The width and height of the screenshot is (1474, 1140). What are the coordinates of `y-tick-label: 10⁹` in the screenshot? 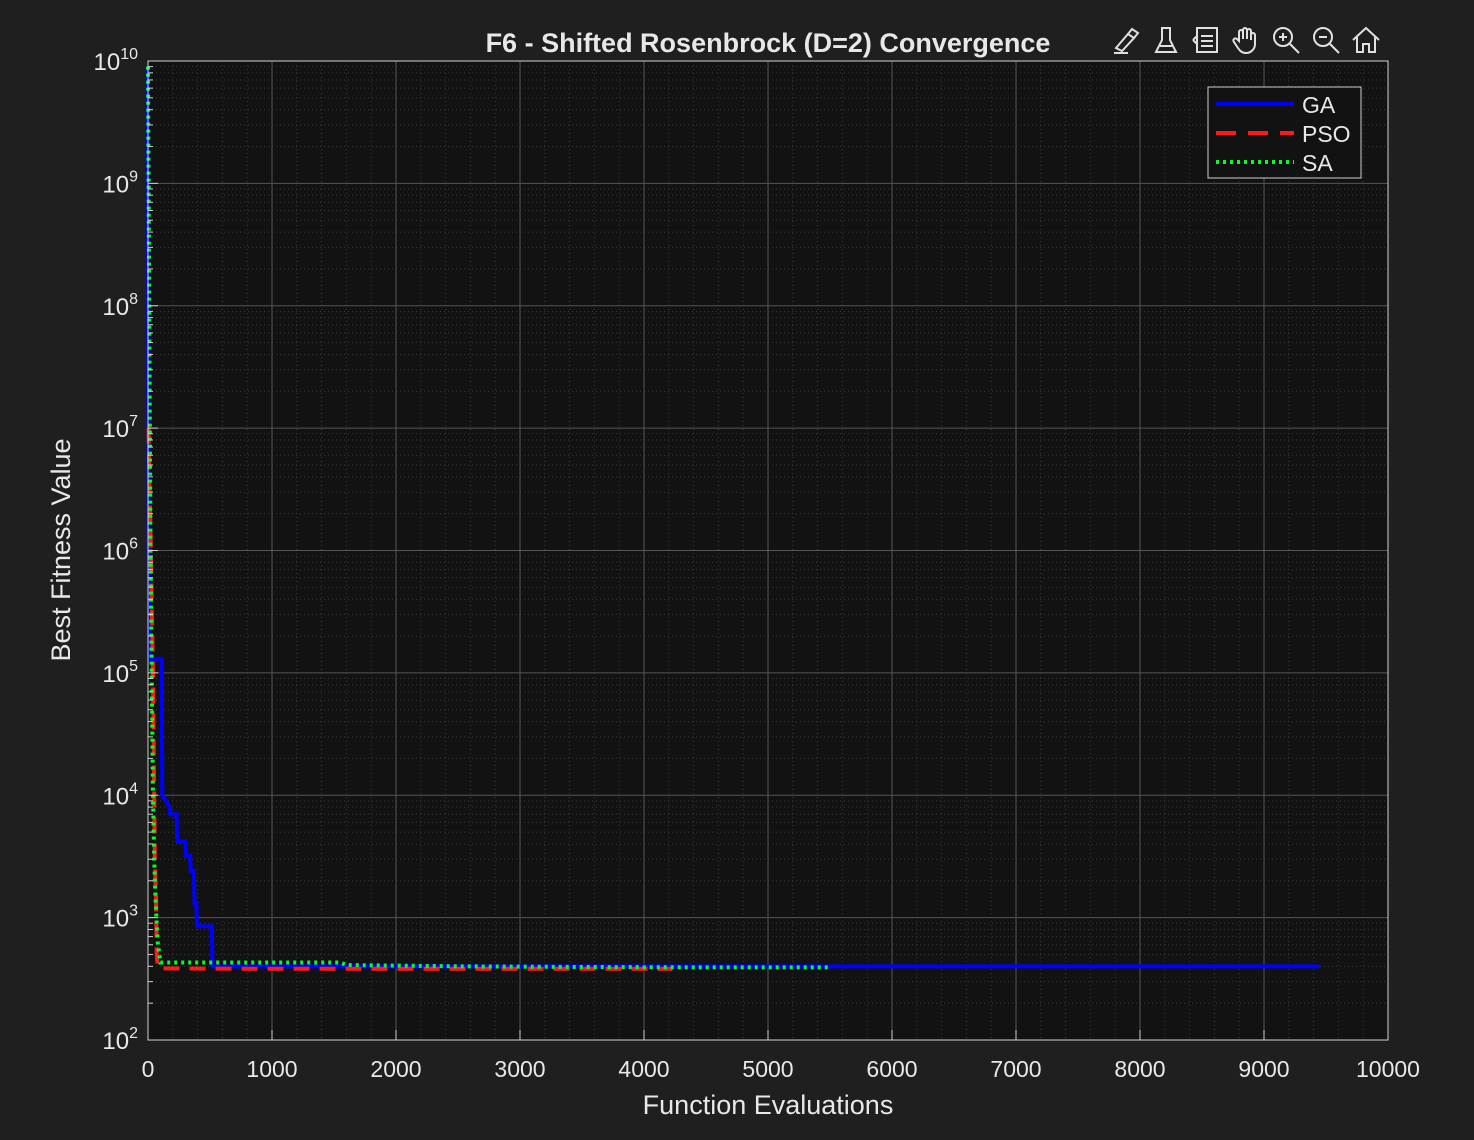 It's located at (120, 183).